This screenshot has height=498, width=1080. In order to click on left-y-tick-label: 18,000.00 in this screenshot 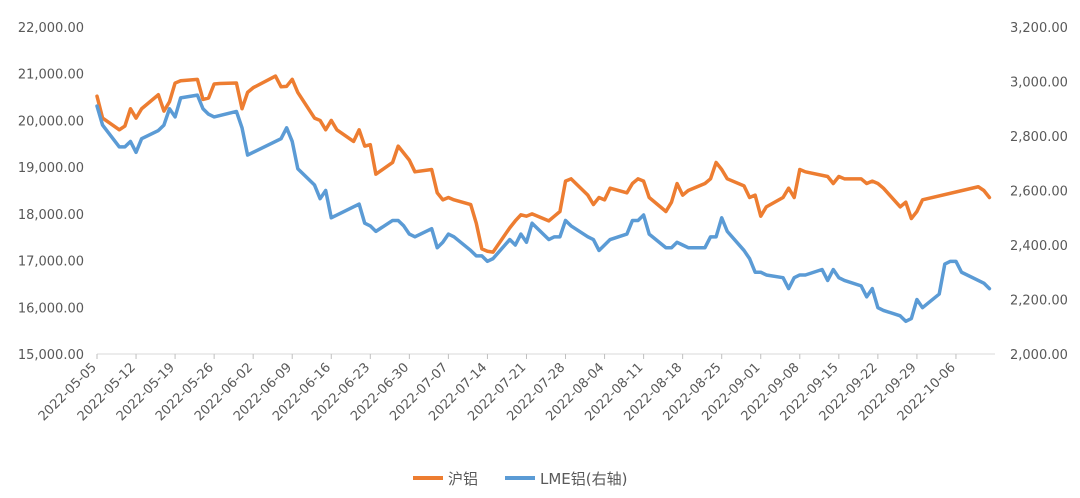, I will do `click(51, 215)`.